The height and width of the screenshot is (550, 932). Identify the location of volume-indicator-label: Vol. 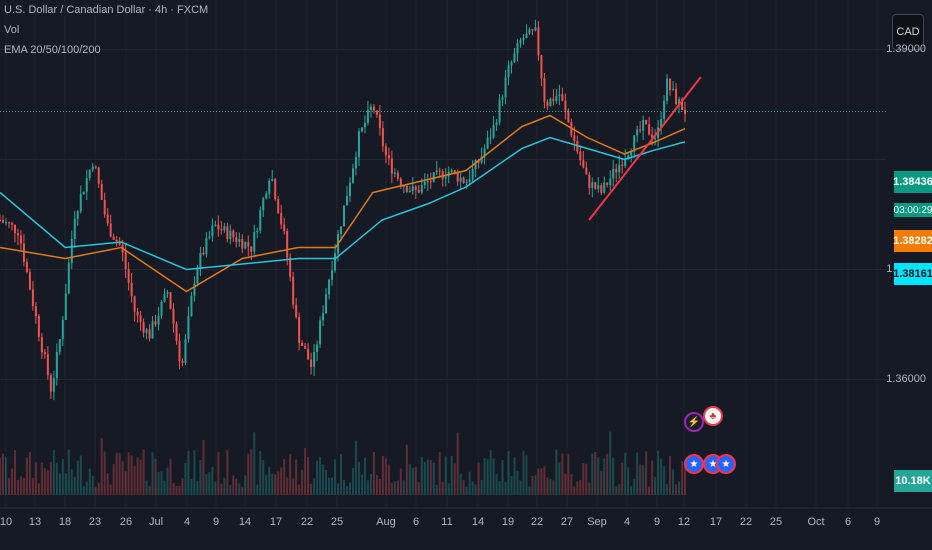
(12, 30).